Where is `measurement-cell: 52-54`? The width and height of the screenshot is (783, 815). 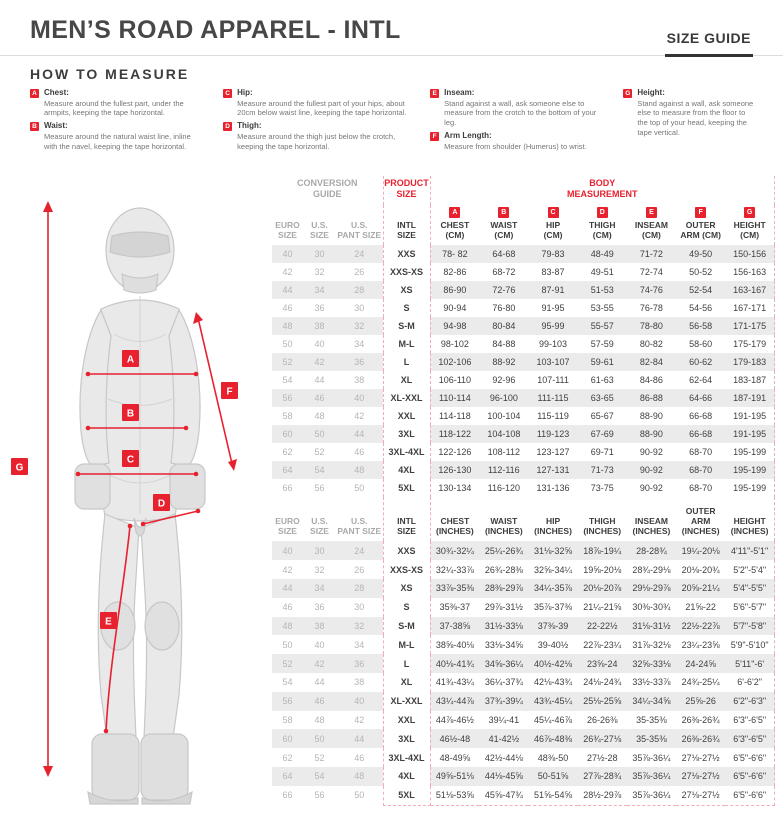
measurement-cell: 52-54 is located at coordinates (701, 289).